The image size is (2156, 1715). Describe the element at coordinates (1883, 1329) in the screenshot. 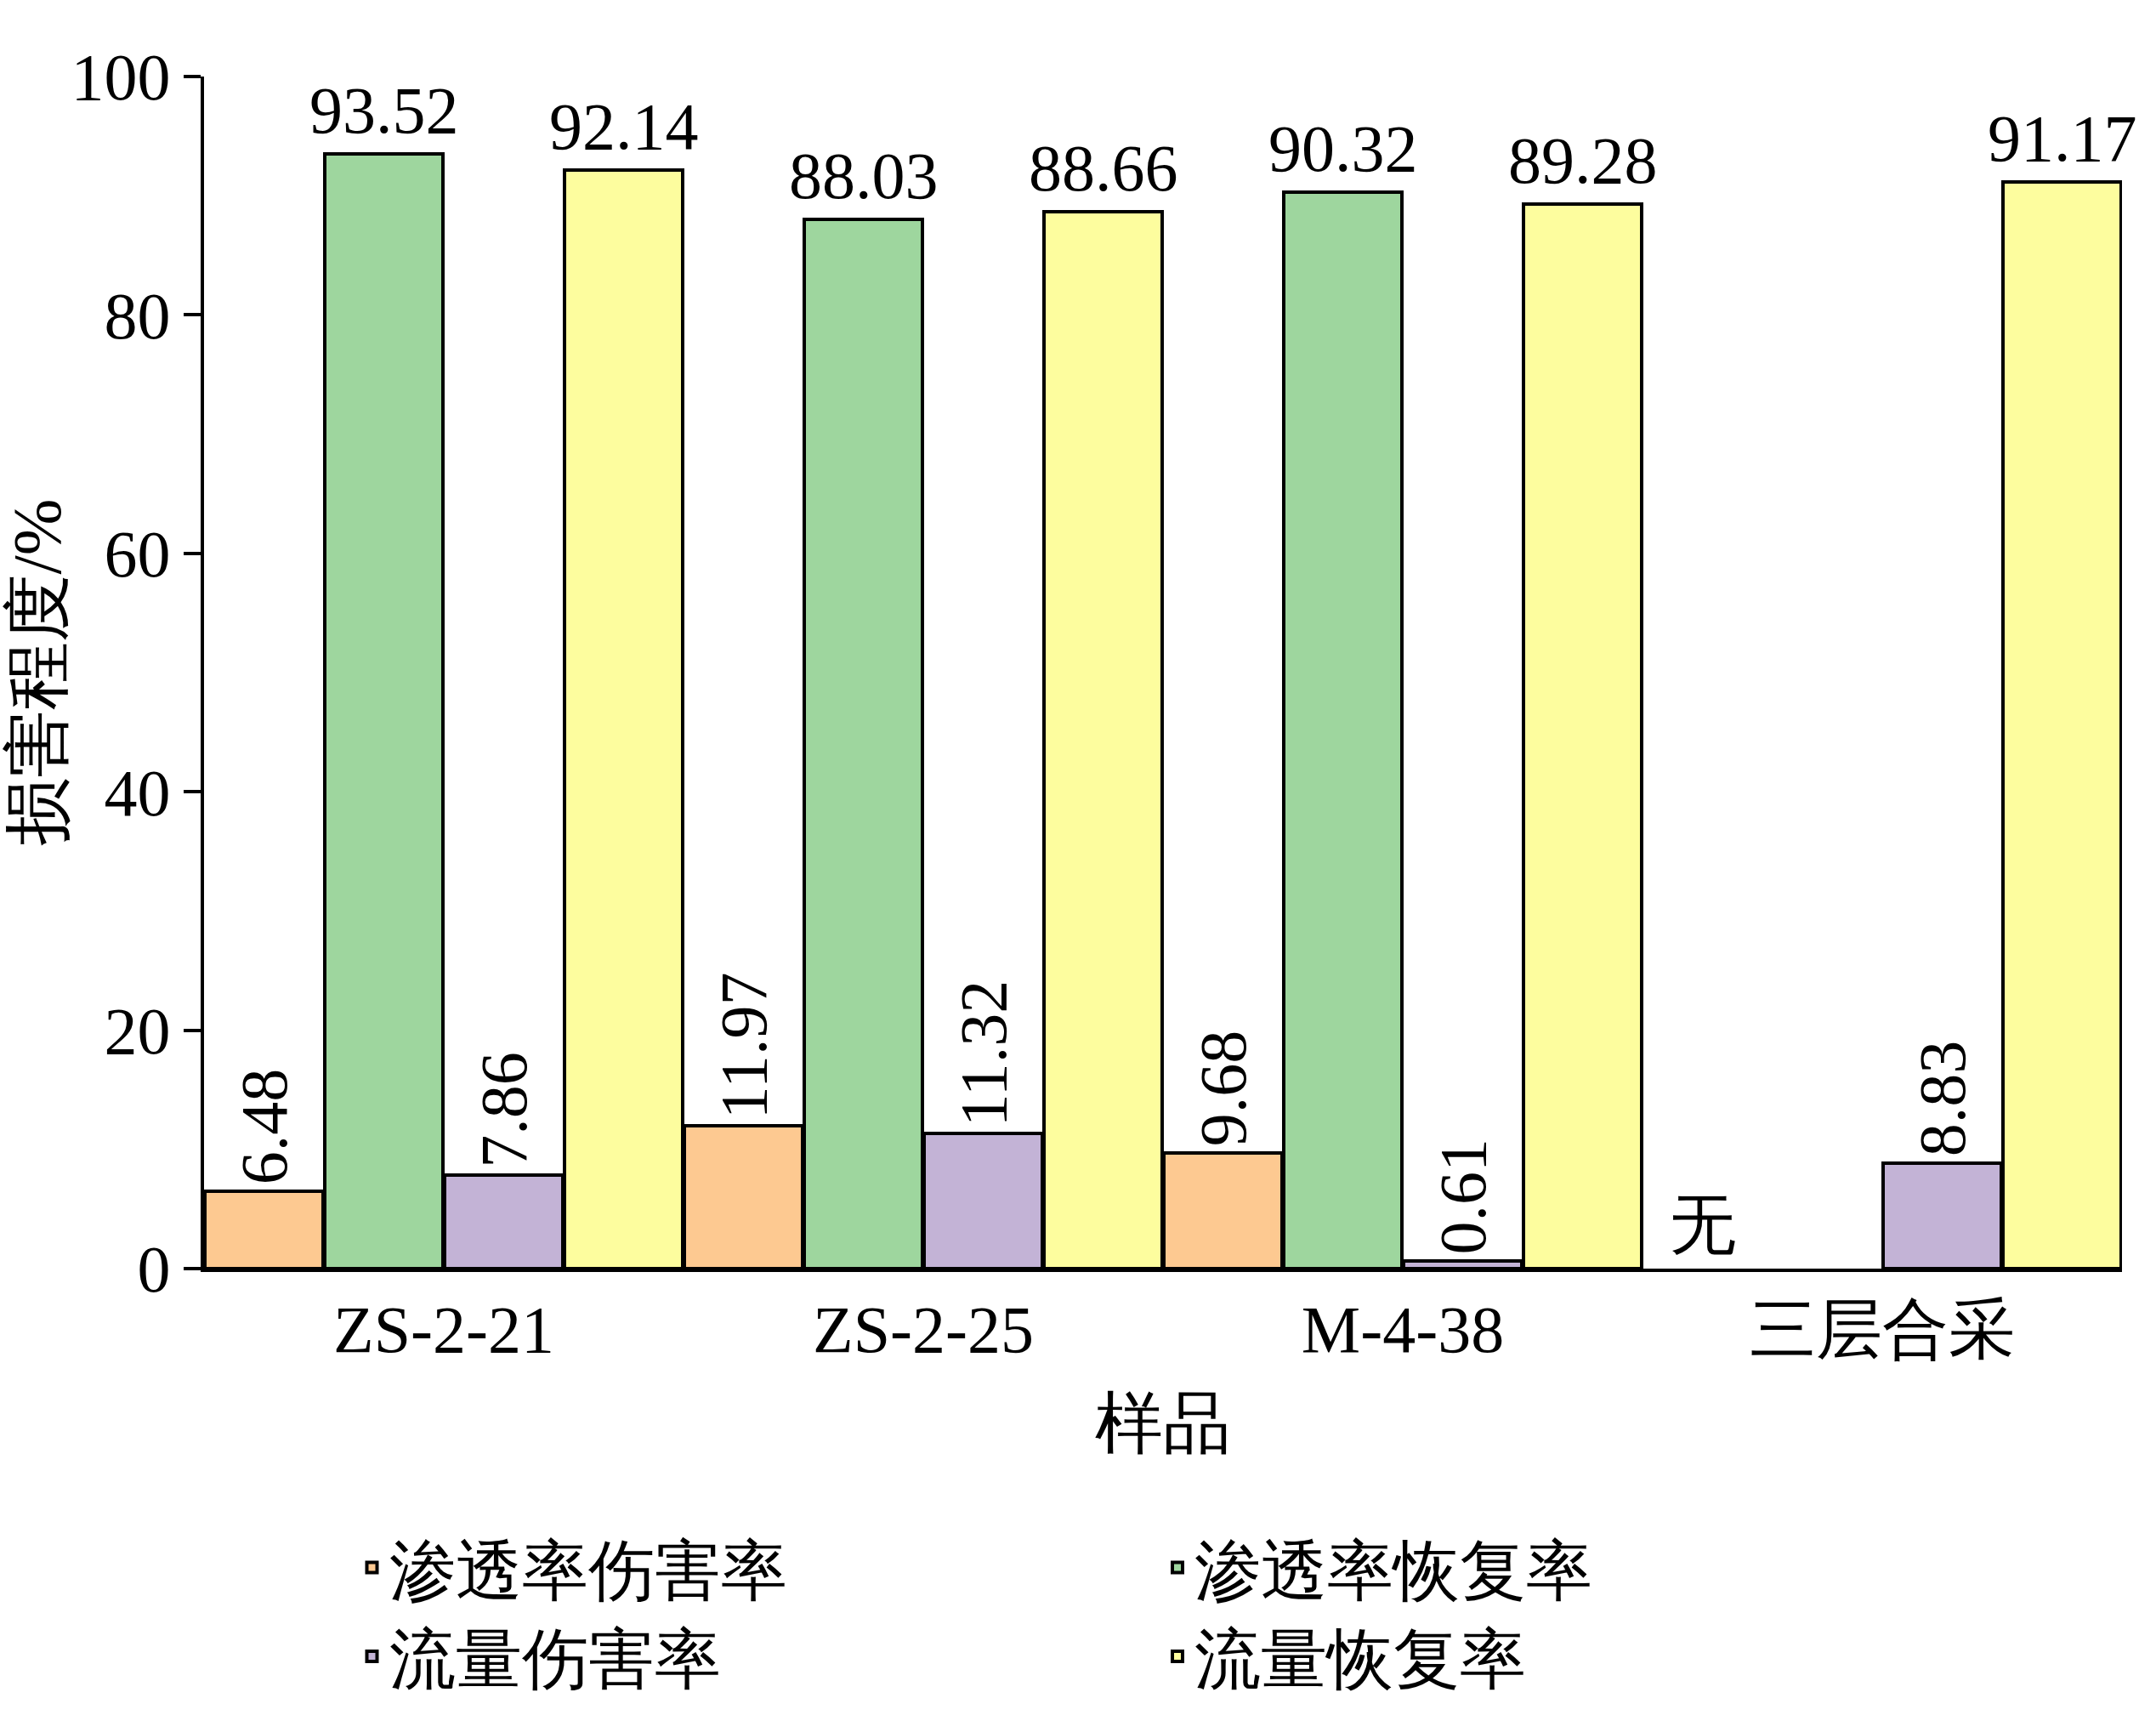

I see `x-tick-label: 三层合采` at that location.